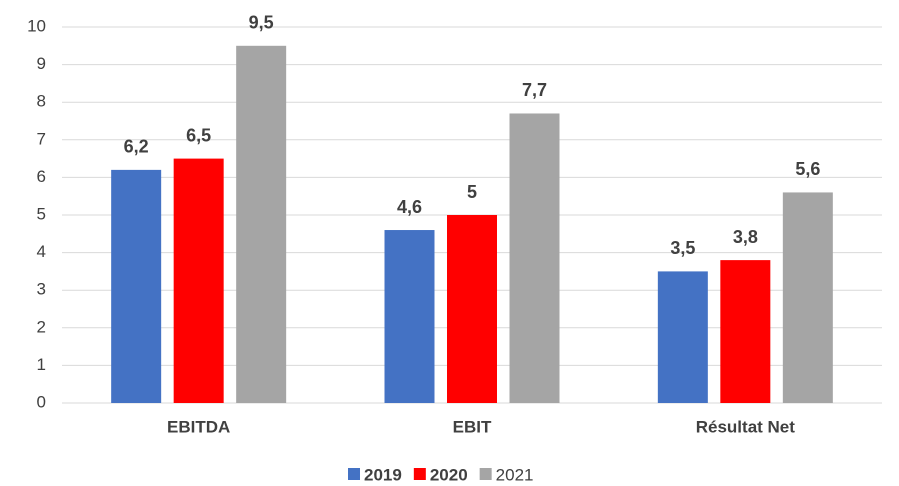  Describe the element at coordinates (534, 90) in the screenshot. I see `value-label: 7,7` at that location.